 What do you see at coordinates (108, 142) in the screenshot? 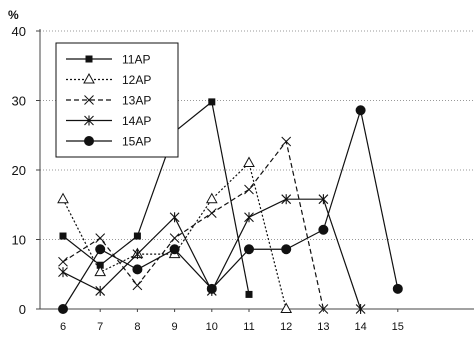
I see `legend-item-15AP: 15AP` at bounding box center [108, 142].